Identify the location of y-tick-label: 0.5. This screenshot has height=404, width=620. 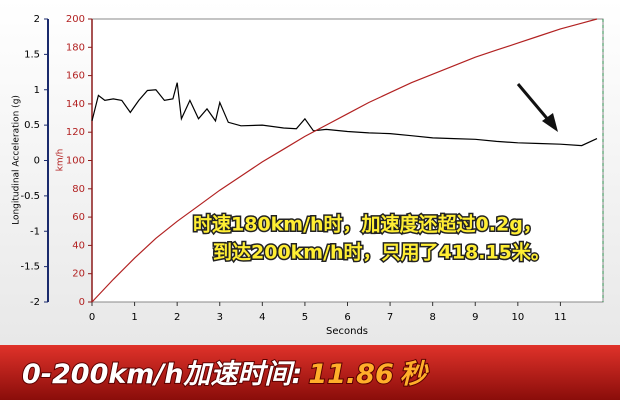
(32, 125).